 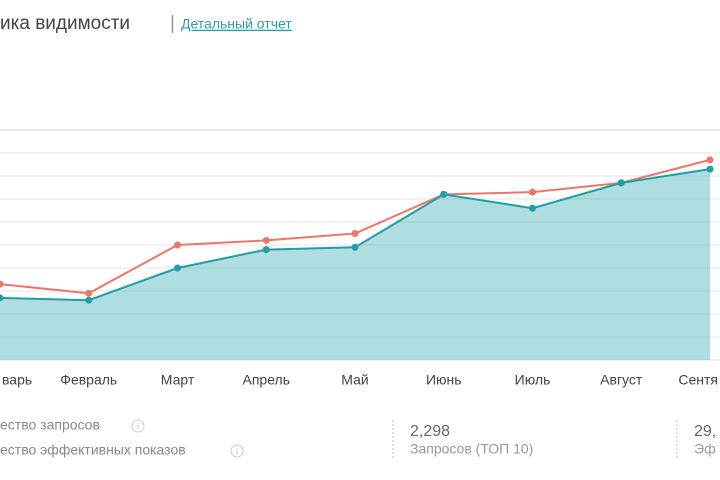 What do you see at coordinates (236, 24) in the screenshot?
I see `report-link: Детальный отчет` at bounding box center [236, 24].